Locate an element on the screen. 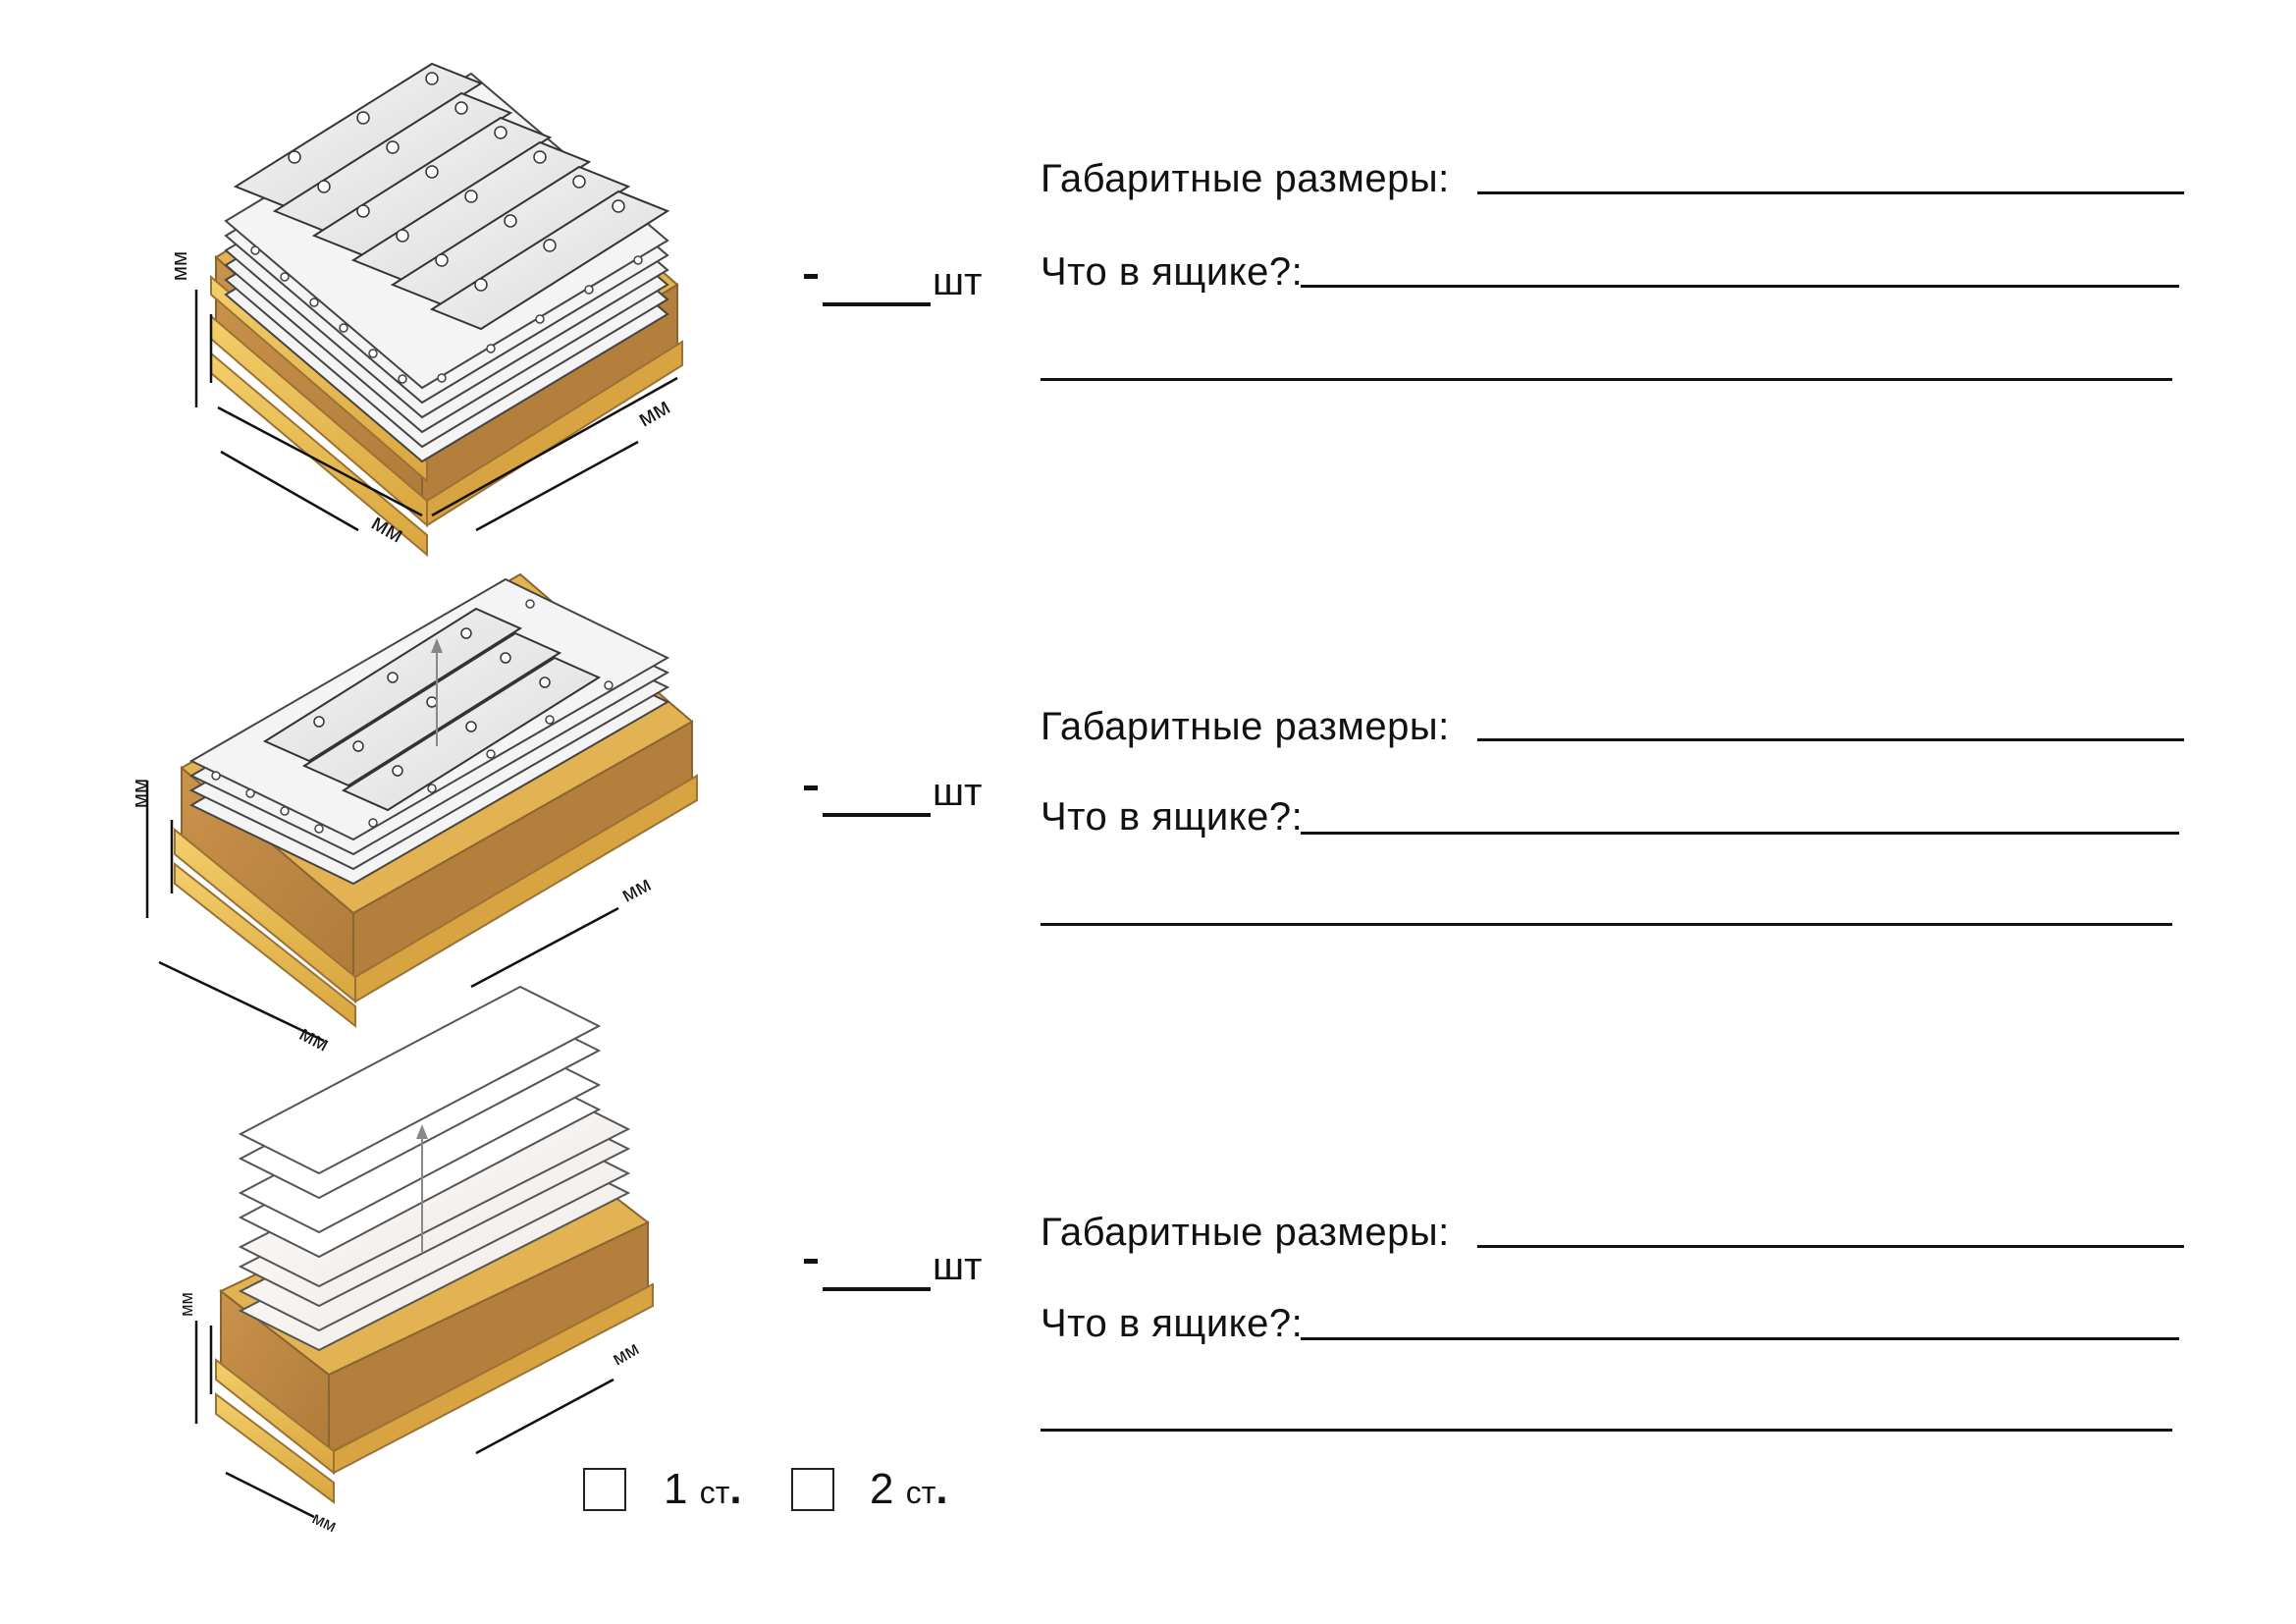  tier-2-checkbox is located at coordinates (812, 1489).